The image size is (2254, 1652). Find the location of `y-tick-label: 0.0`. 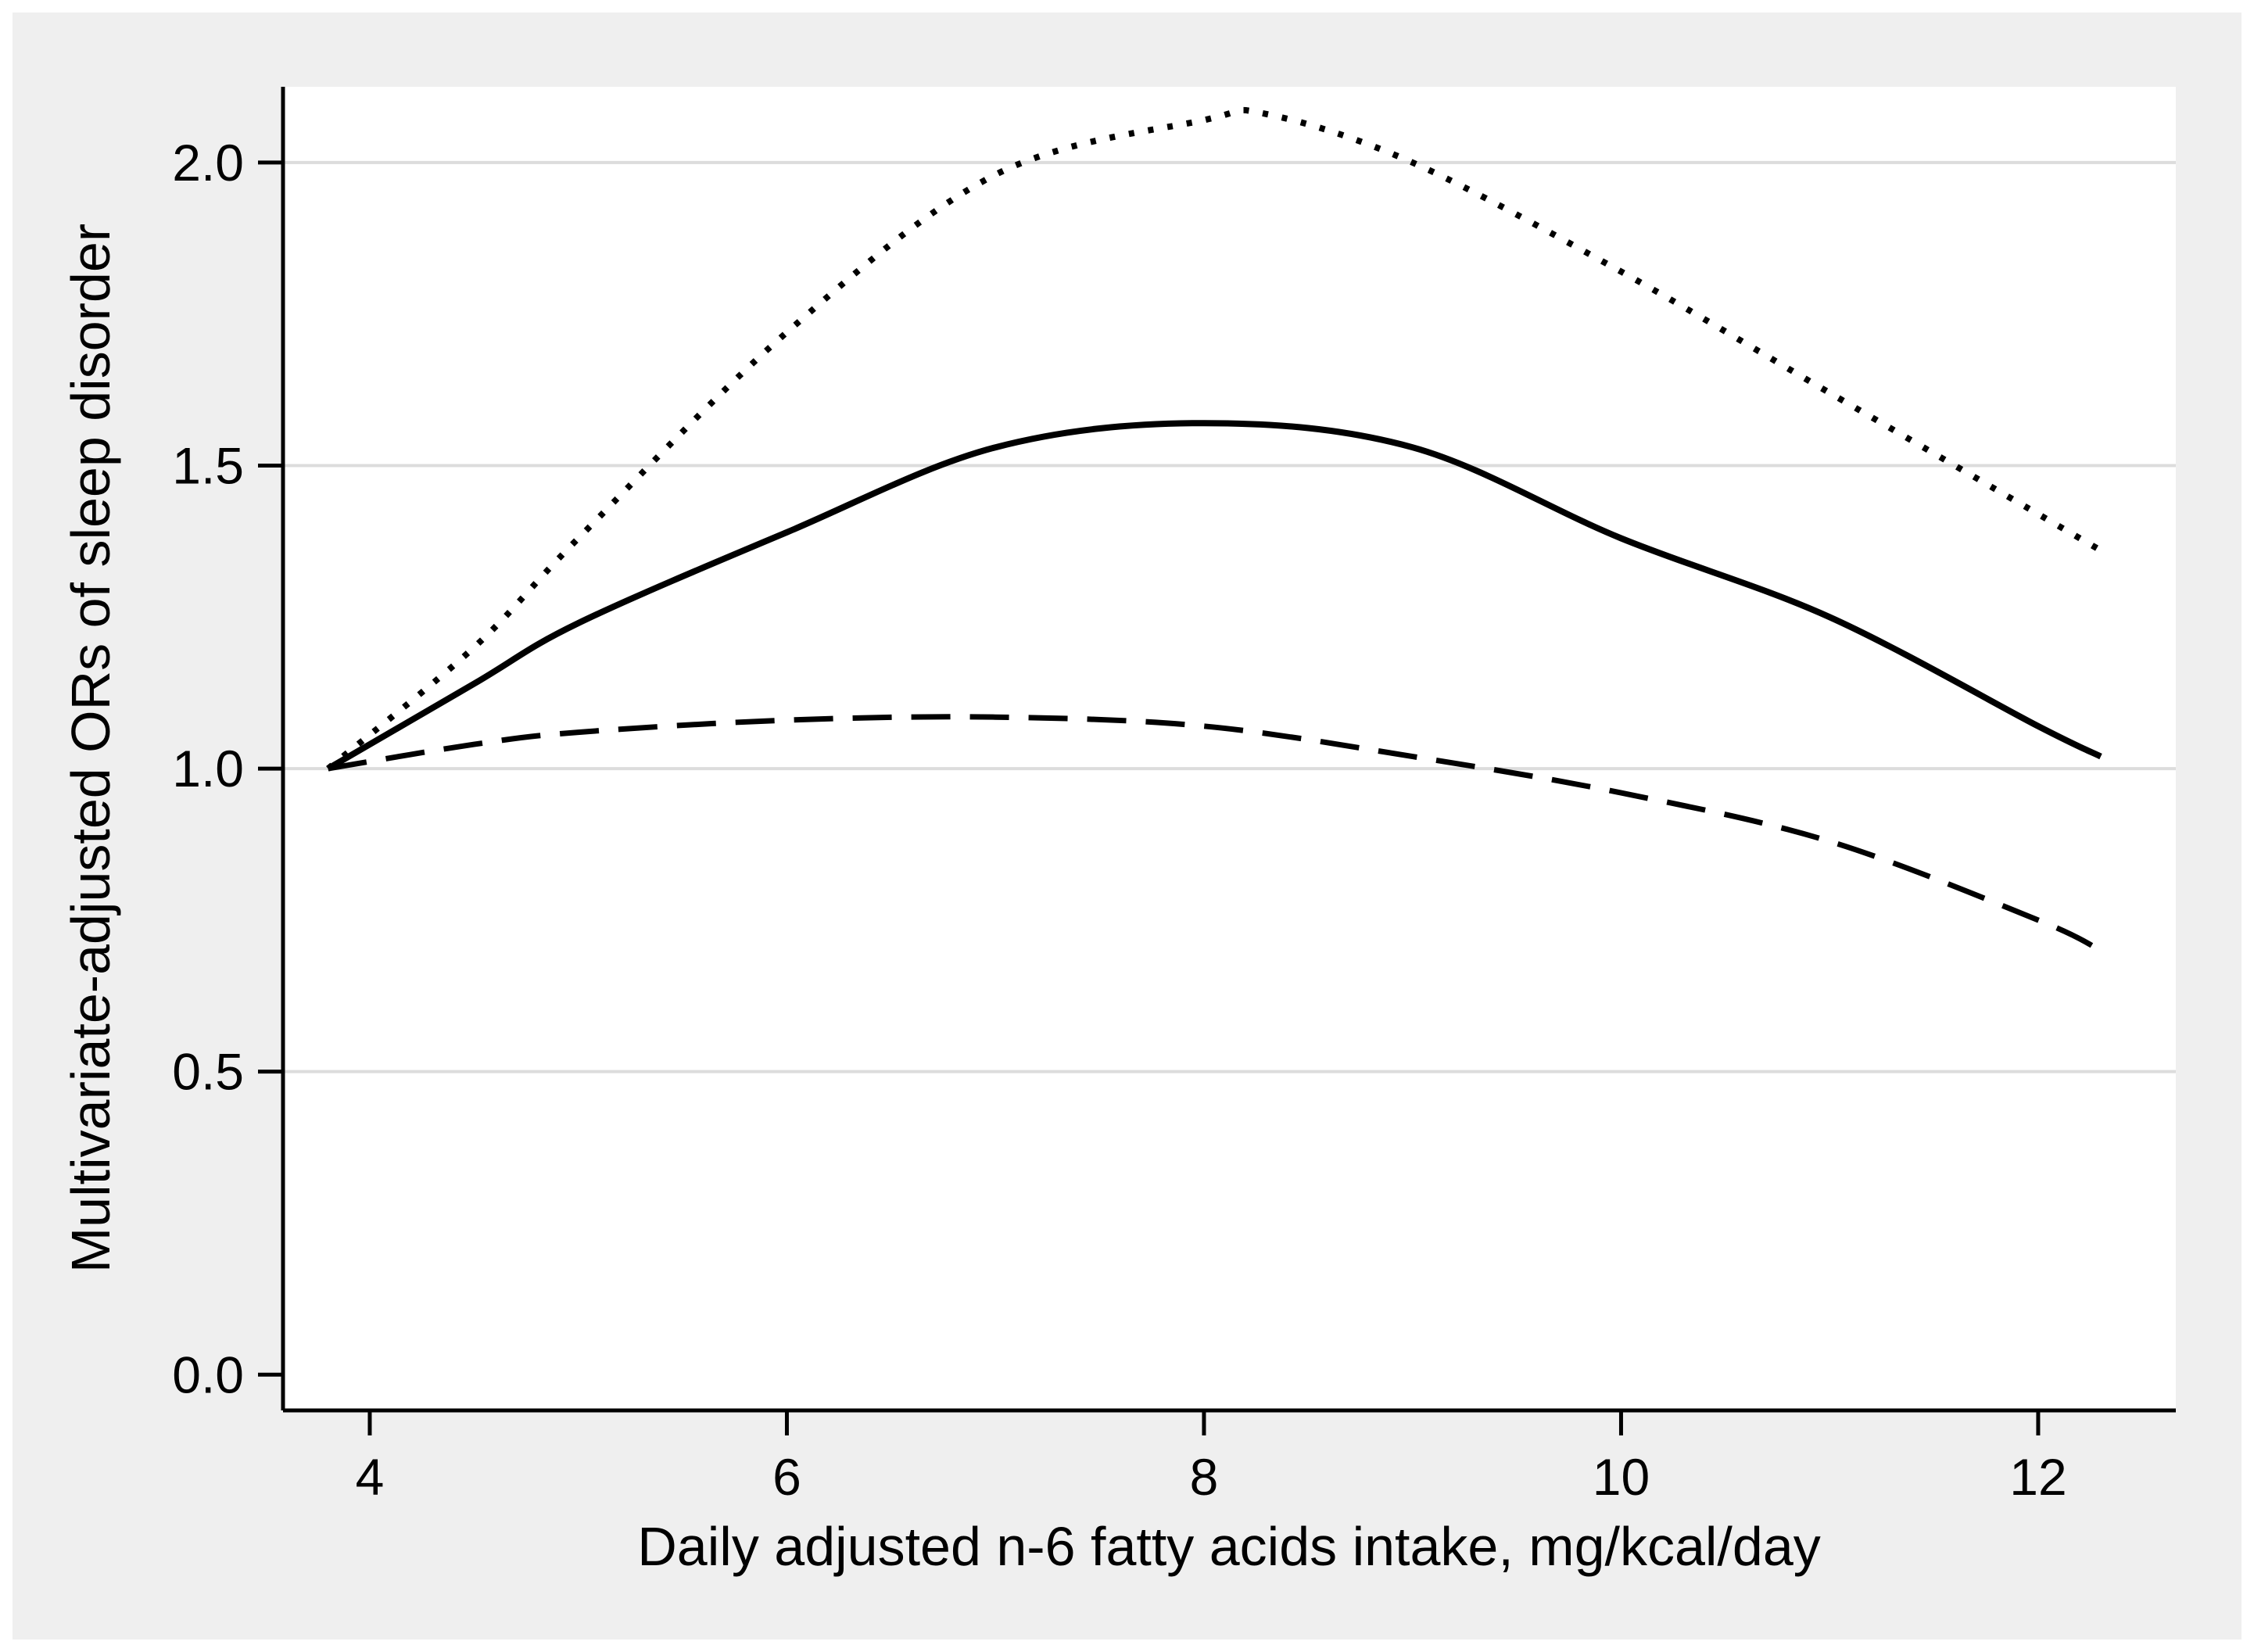

y-tick-label: 0.0 is located at coordinates (208, 1374).